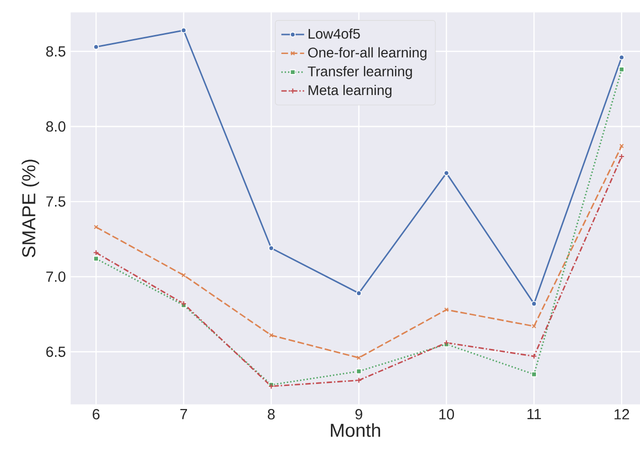 This screenshot has height=451, width=640. Describe the element at coordinates (367, 53) in the screenshot. I see `legend-label: One-for-all learning` at that location.